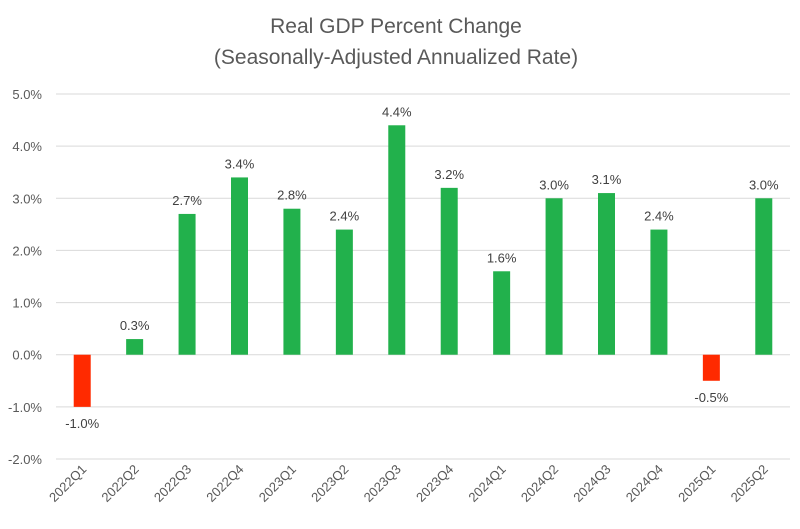  I want to click on data-label: 3.4%, so click(240, 163).